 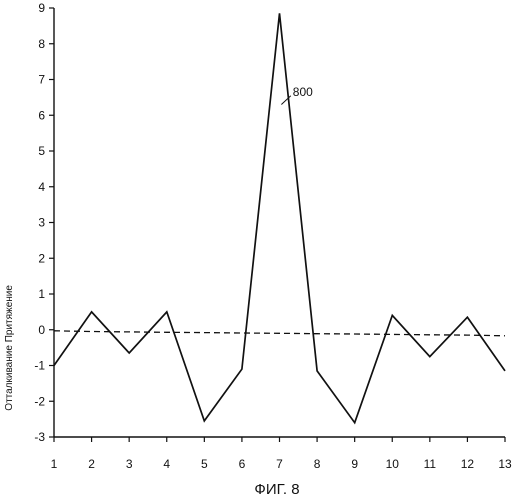 I want to click on y-tick-label: 6, so click(x=41, y=115).